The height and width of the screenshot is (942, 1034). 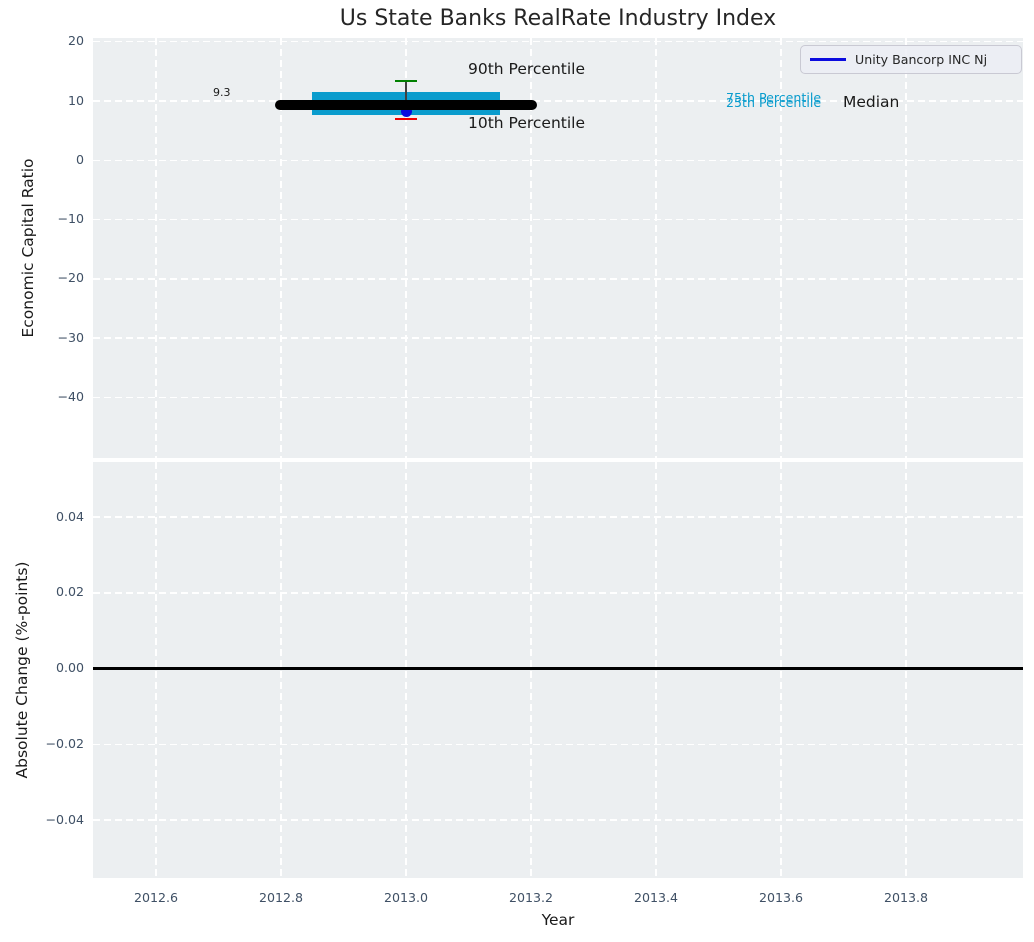 I want to click on annotation-90th-percentile: 90th Percentile, so click(x=527, y=69).